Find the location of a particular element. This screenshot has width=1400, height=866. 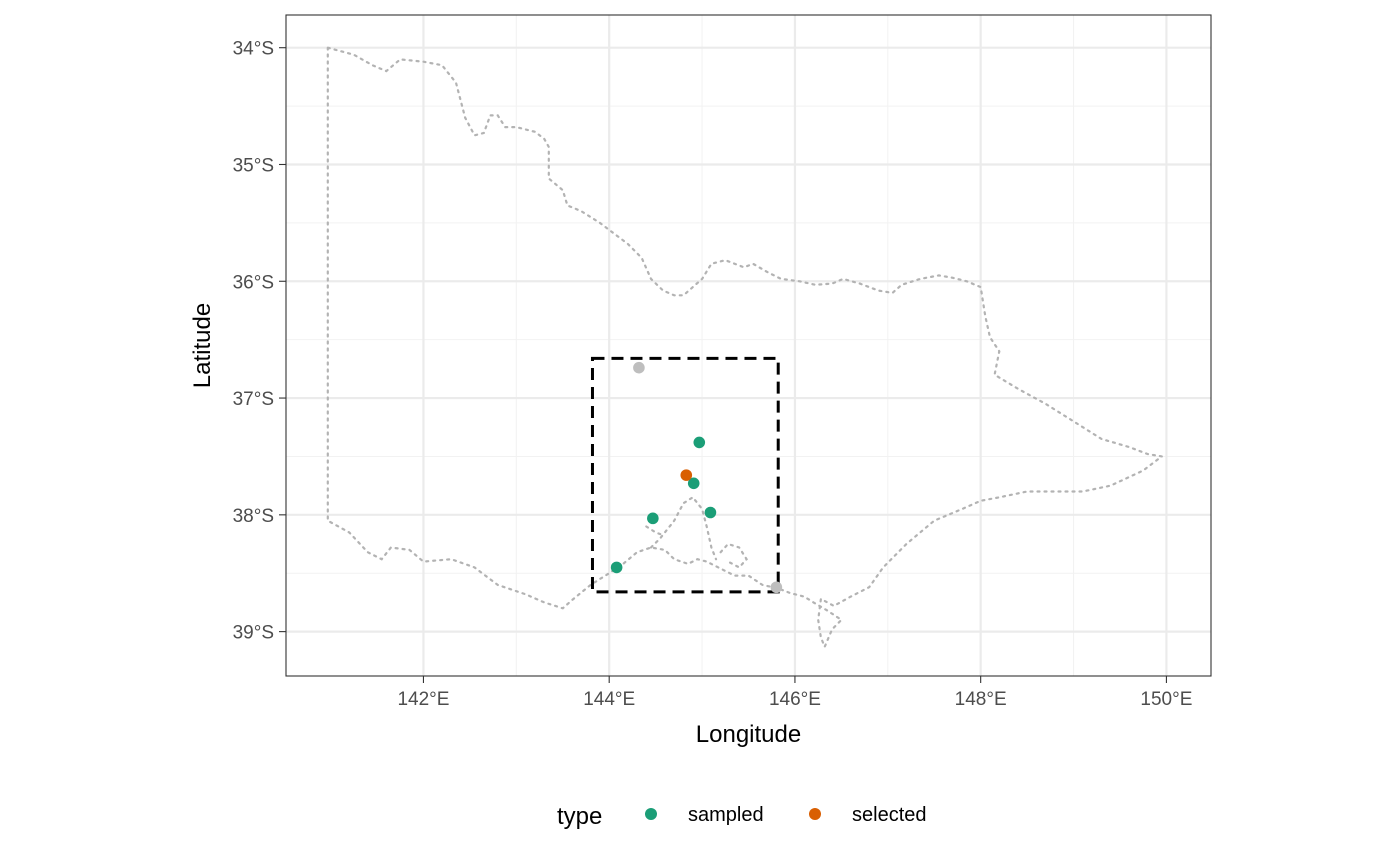

y-tick-label: 37°S is located at coordinates (253, 399).